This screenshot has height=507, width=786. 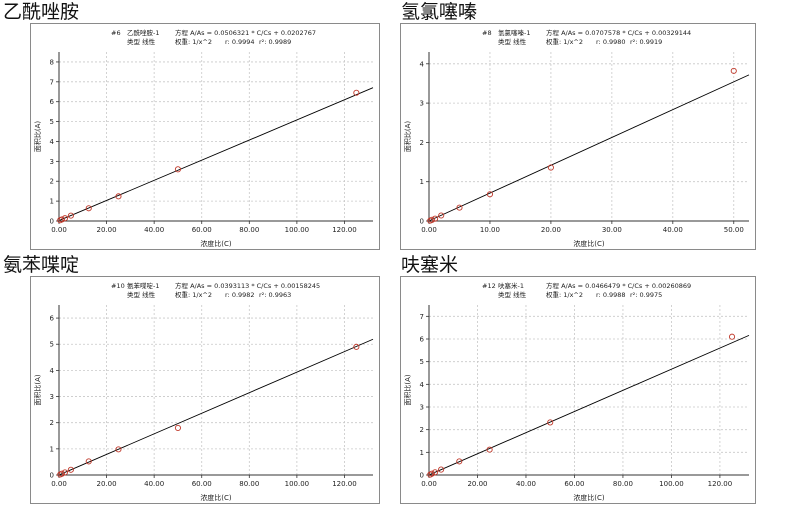 I want to click on r2-value: r²: 0.9963, so click(x=275, y=295).